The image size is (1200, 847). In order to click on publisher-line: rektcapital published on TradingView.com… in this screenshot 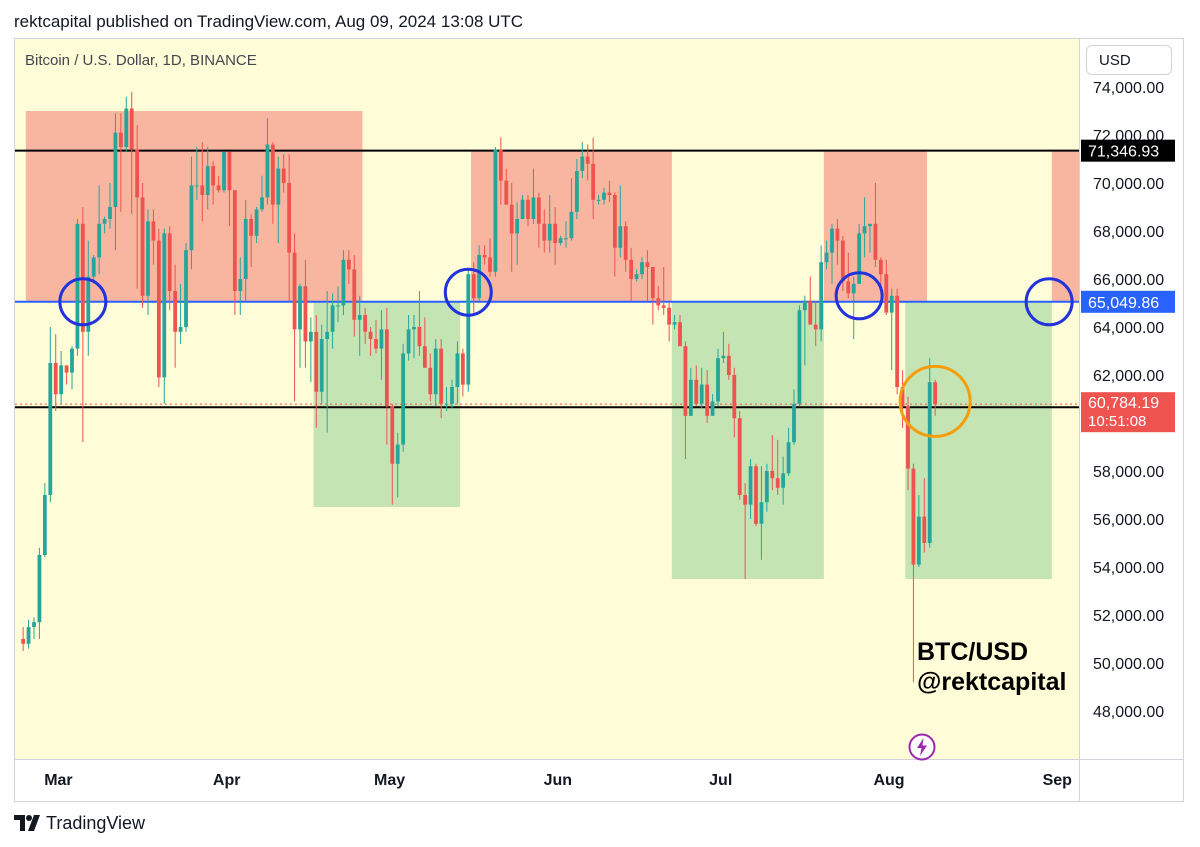, I will do `click(269, 21)`.